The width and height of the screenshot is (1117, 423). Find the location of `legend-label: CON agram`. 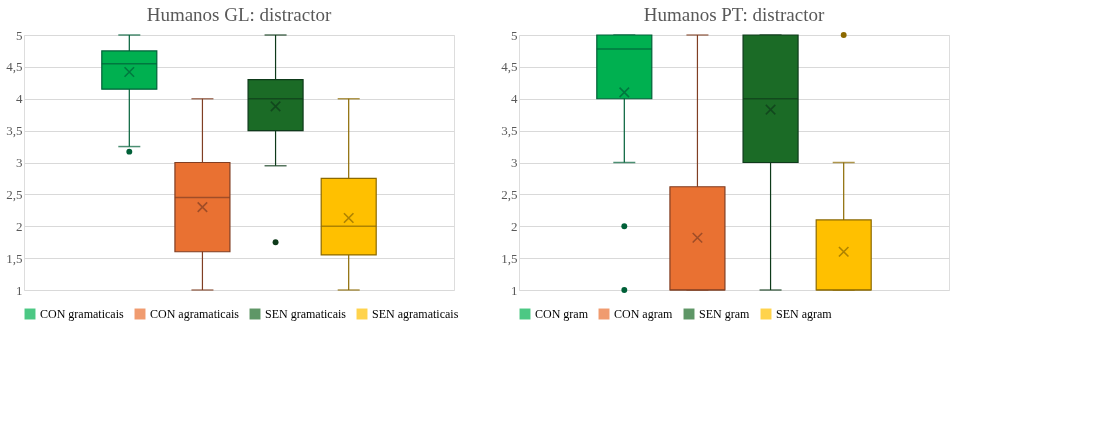

legend-label: CON agram is located at coordinates (643, 314).